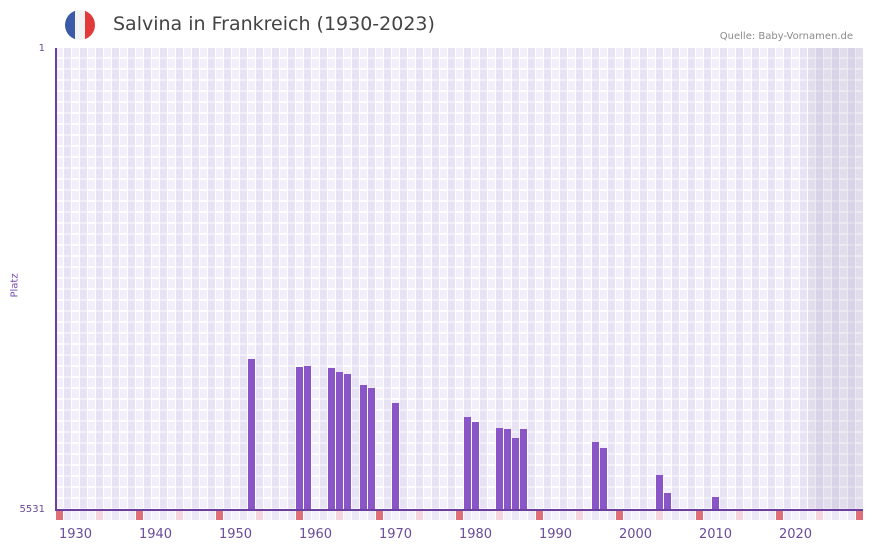 Image resolution: width=873 pixels, height=552 pixels. What do you see at coordinates (251, 434) in the screenshot?
I see `bar-1952` at bounding box center [251, 434].